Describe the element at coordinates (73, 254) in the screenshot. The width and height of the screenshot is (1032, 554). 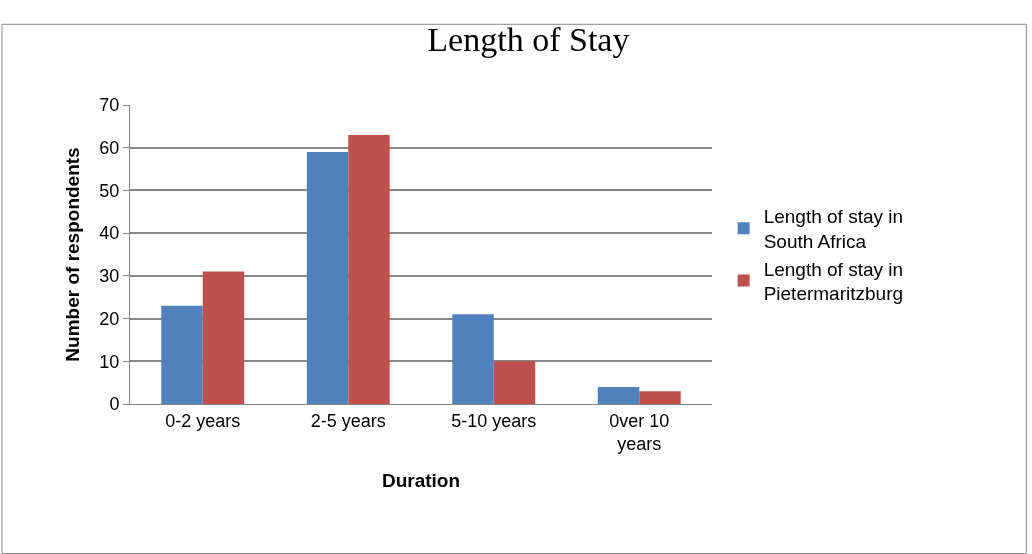
I see `y-axis-title: Number of respondents` at that location.